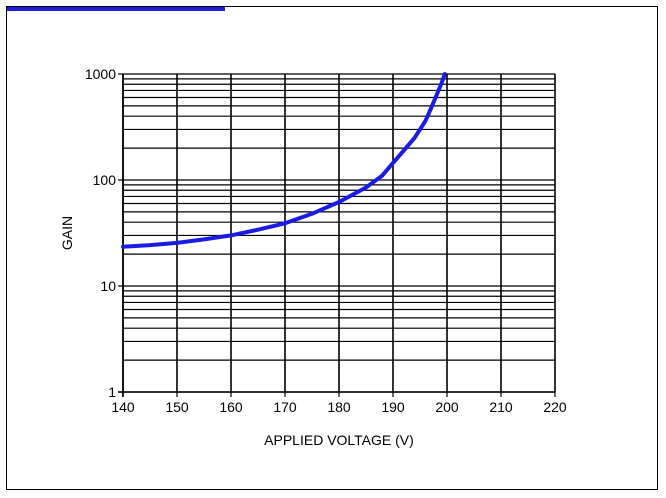  I want to click on y-tick-label: 10, so click(108, 286).